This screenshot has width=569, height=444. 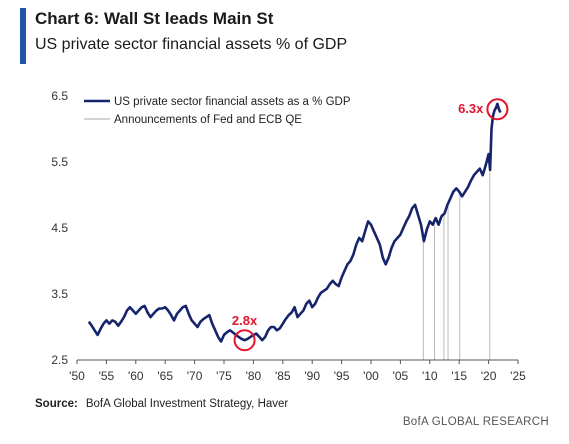 I want to click on annotation-label: 2.8x, so click(x=245, y=320).